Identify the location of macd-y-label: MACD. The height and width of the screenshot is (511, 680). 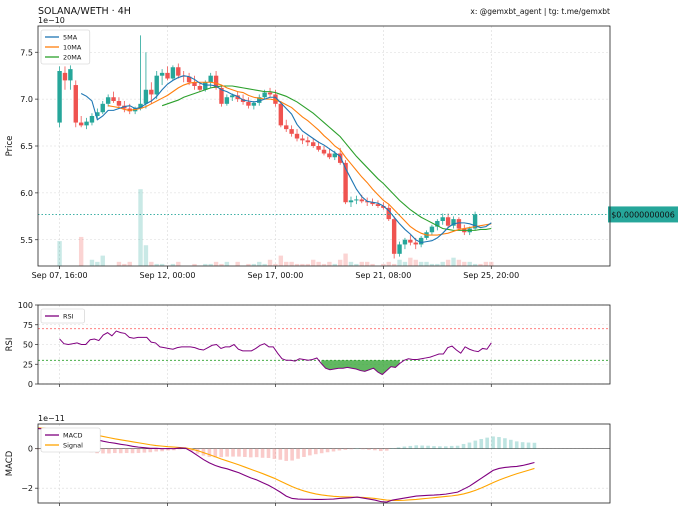
(10, 463).